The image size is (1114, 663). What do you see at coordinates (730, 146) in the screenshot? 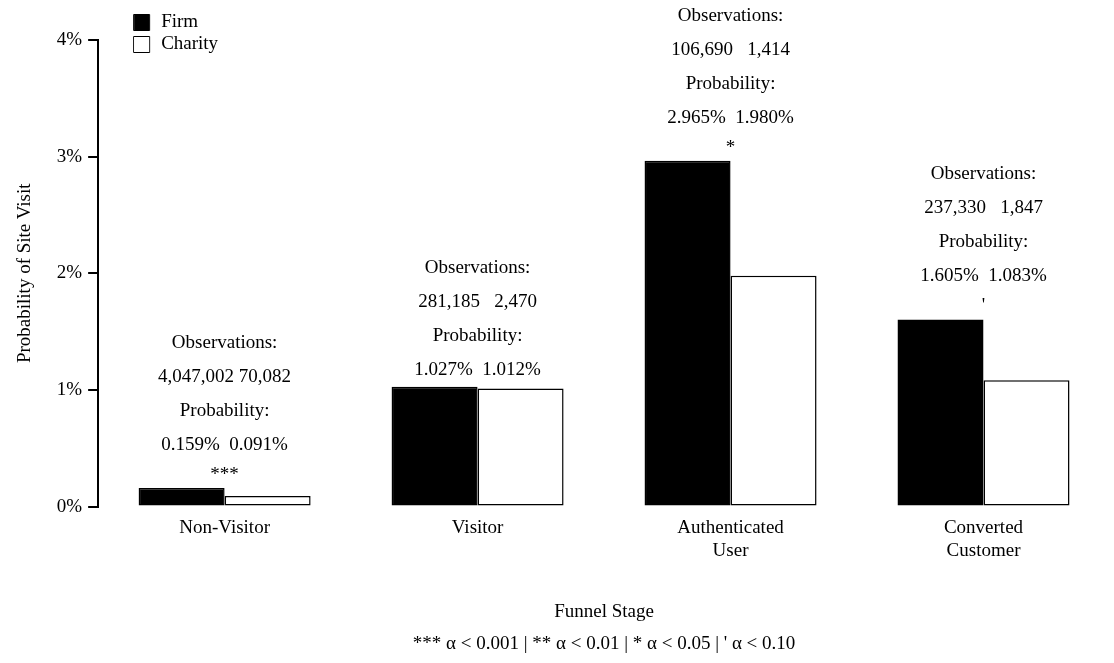
I see `annotation: *` at bounding box center [730, 146].